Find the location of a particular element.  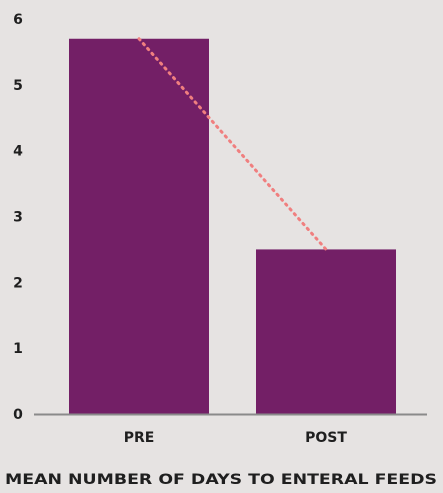

x-axis-title: MEAN NUMBER OF DAYS TO ENTERAL FEEDS is located at coordinates (221, 480).